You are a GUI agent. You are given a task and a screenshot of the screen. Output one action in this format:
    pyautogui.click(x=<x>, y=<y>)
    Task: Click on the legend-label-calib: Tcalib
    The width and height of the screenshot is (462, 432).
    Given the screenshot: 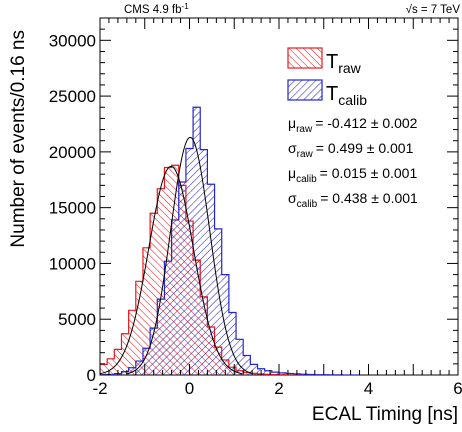 What is the action you would take?
    pyautogui.click(x=346, y=95)
    